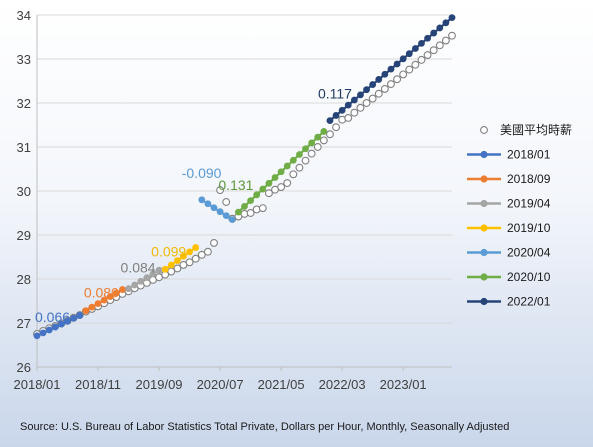  Describe the element at coordinates (529, 155) in the screenshot. I see `legend-label: 2018/01` at that location.